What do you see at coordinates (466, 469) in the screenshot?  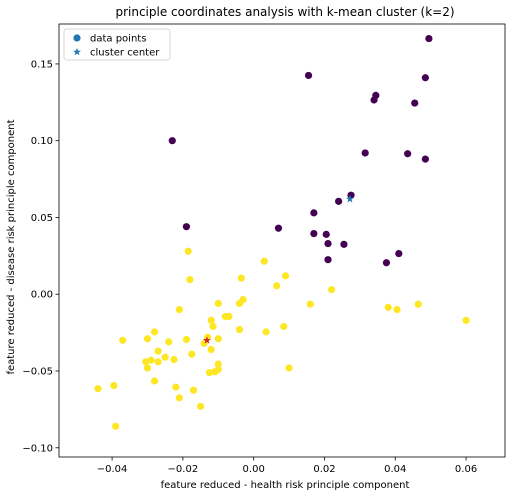 I see `x-tick-label: 0.06` at bounding box center [466, 469].